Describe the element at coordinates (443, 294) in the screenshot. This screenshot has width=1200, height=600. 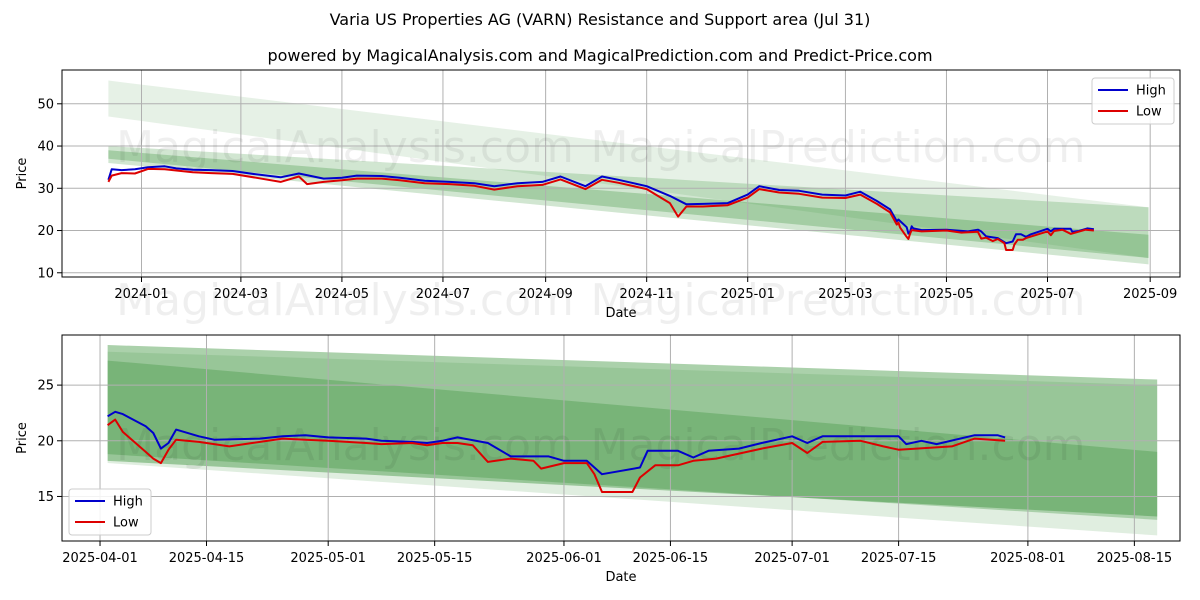
I see `x-tick-label: 2024-07` at that location.